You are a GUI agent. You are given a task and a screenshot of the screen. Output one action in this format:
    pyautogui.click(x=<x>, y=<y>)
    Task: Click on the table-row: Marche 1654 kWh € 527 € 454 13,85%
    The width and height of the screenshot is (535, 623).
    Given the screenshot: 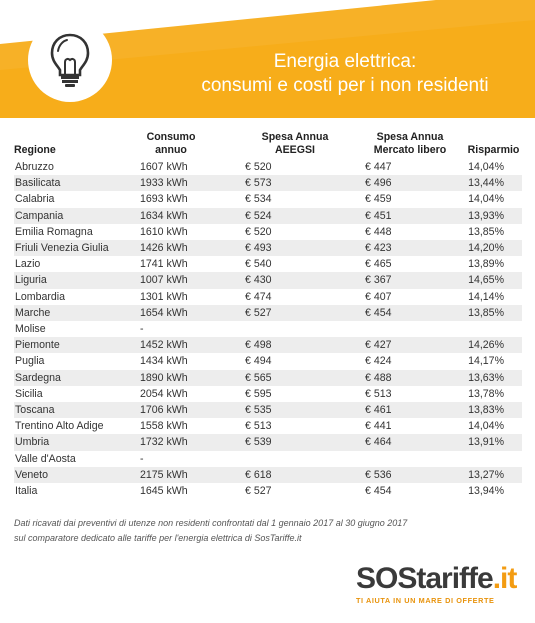 What is the action you would take?
    pyautogui.click(x=268, y=313)
    